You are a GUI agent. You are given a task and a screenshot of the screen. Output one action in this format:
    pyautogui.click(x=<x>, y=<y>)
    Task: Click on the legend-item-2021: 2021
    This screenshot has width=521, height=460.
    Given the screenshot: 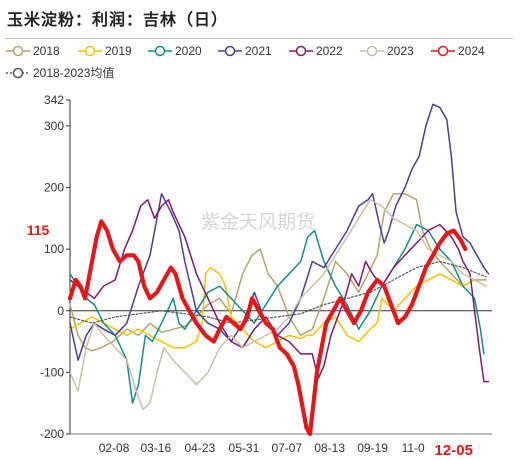 What is the action you would take?
    pyautogui.click(x=245, y=51)
    